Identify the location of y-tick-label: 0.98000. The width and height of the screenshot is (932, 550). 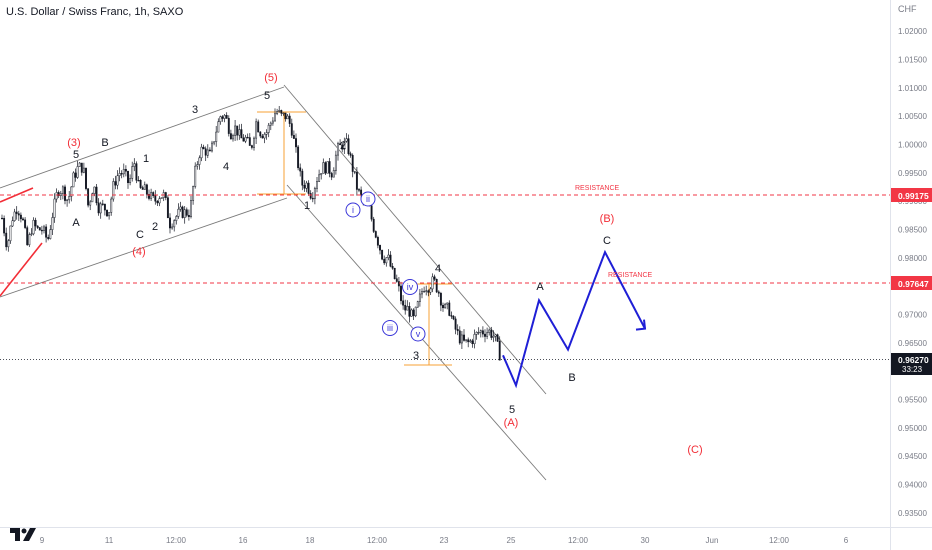
(912, 258).